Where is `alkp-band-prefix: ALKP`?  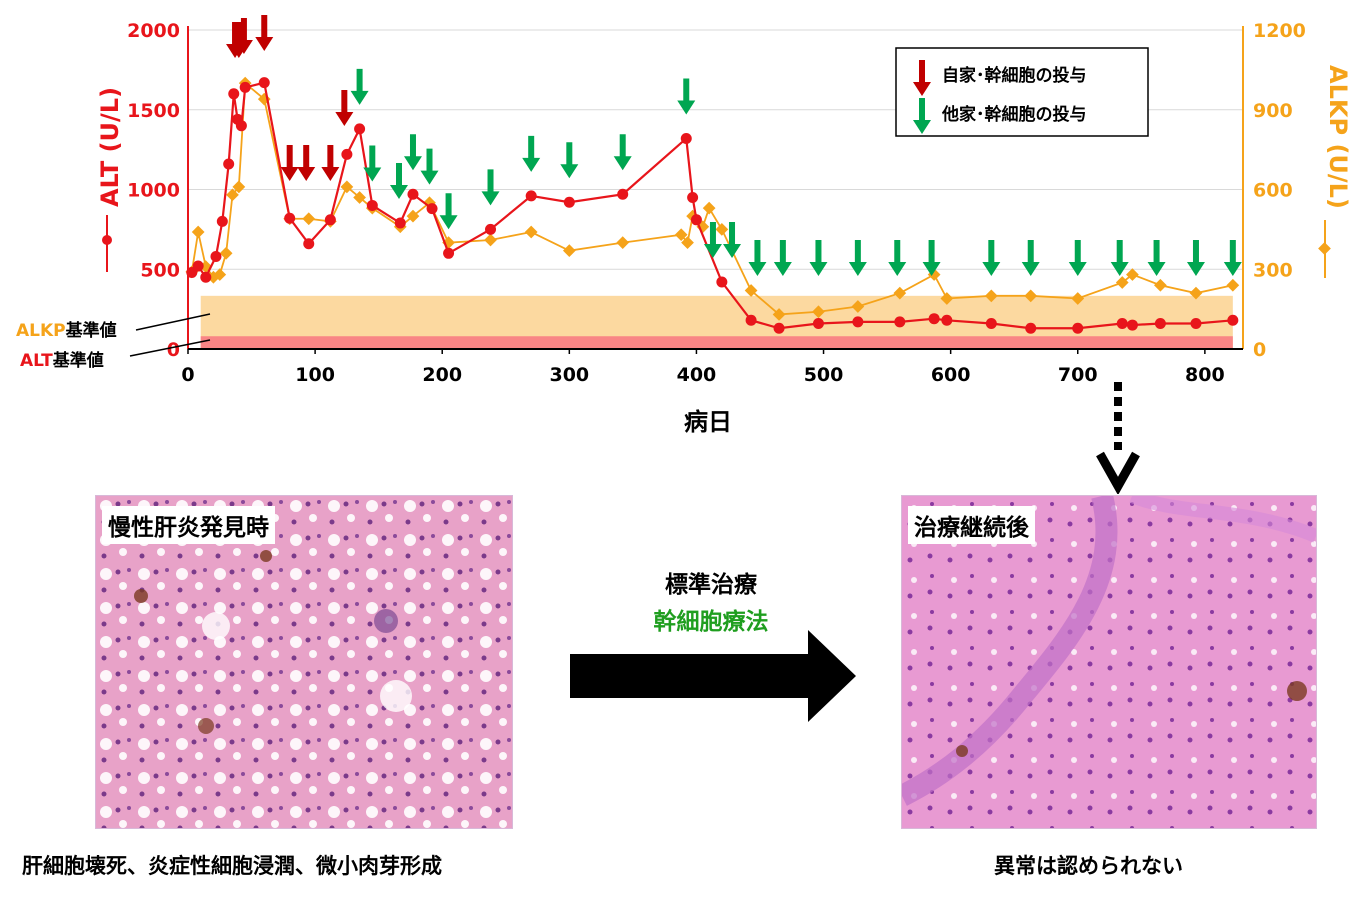 alkp-band-prefix: ALKP is located at coordinates (41, 331).